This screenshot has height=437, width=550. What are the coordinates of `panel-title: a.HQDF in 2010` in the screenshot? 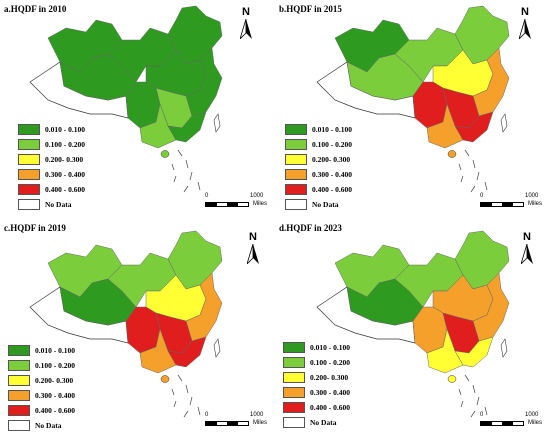 It's located at (35, 9).